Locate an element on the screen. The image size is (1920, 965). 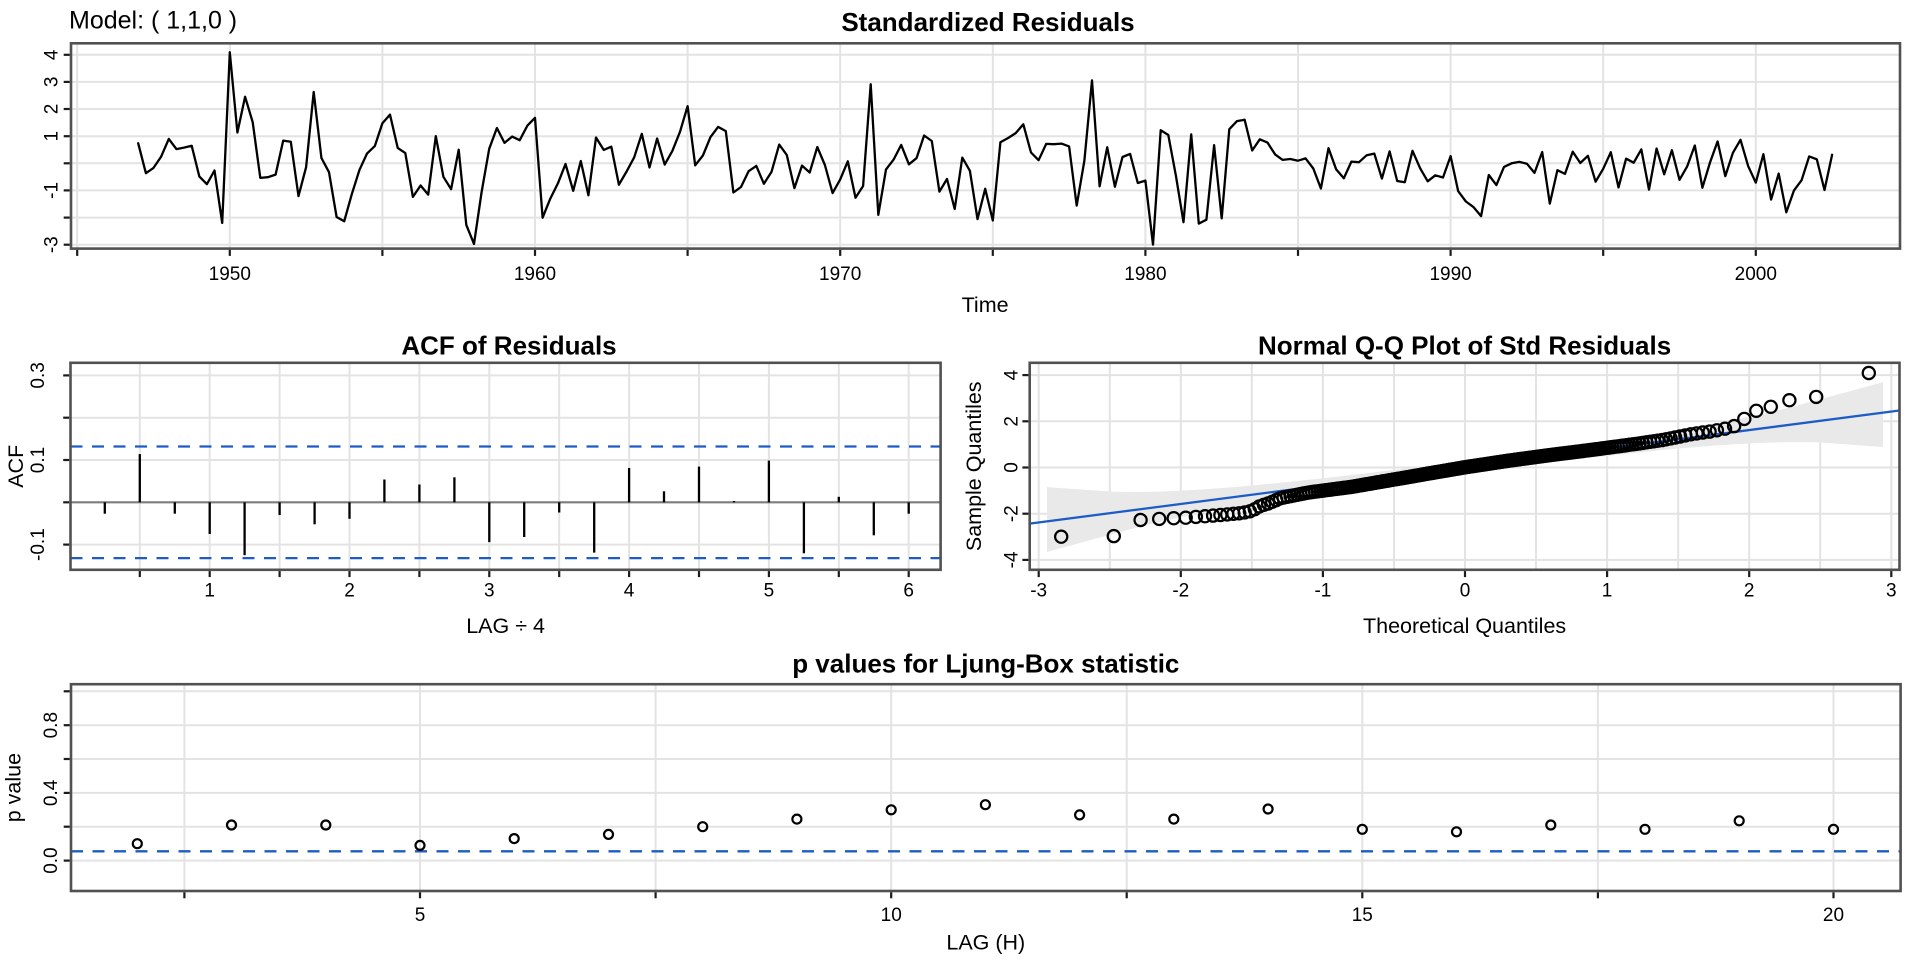
svg-text: 2000 is located at coordinates (1756, 274).